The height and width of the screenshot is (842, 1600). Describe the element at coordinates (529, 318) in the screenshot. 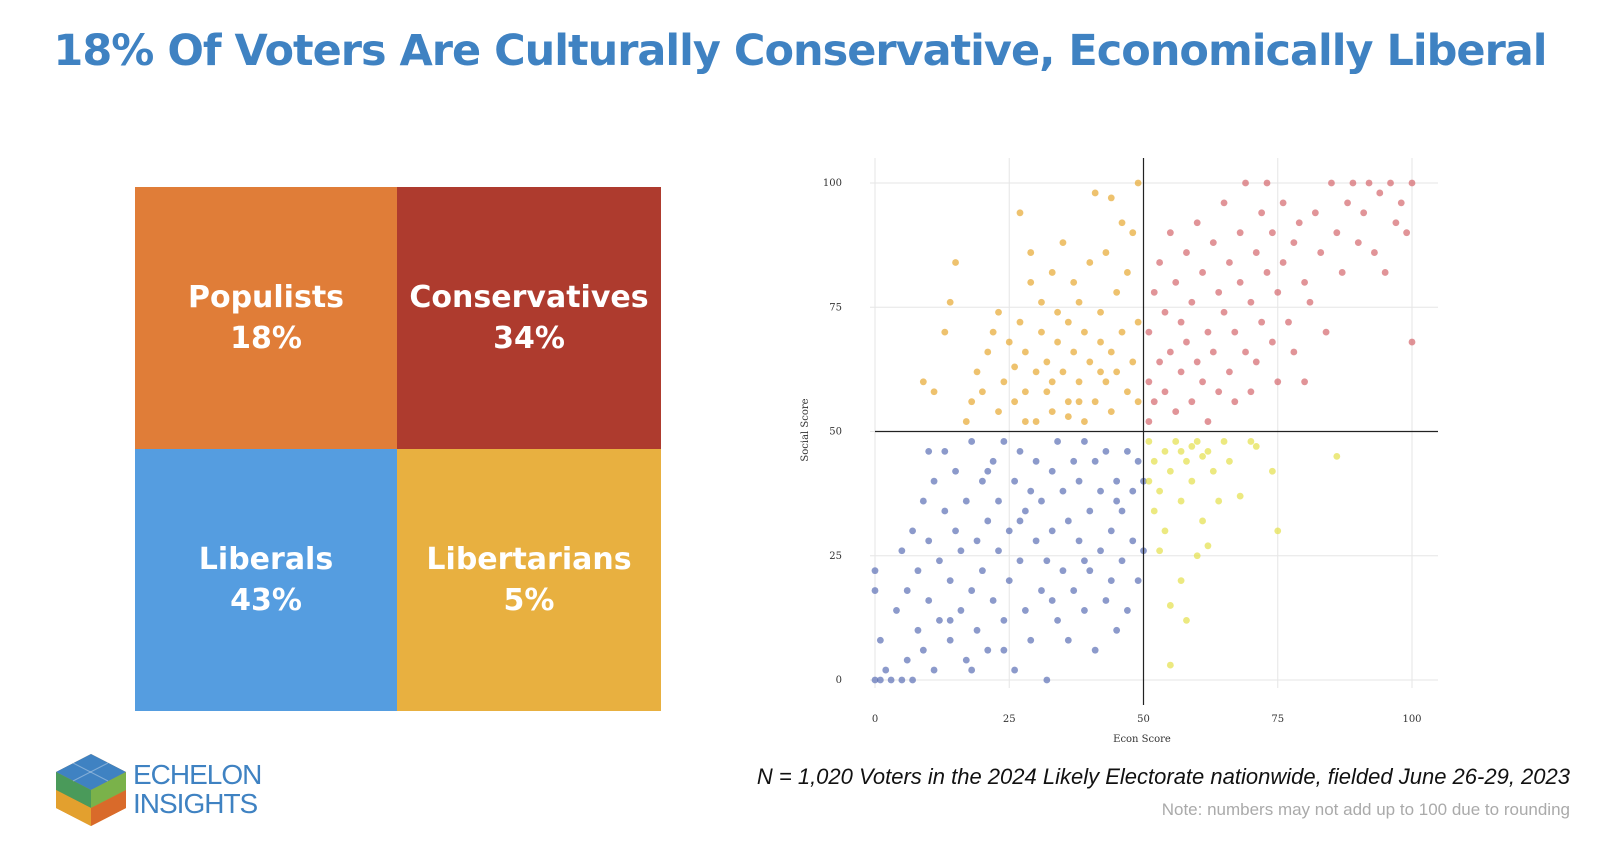

I see `quadrant-conservatives: Conservatives 34%` at that location.